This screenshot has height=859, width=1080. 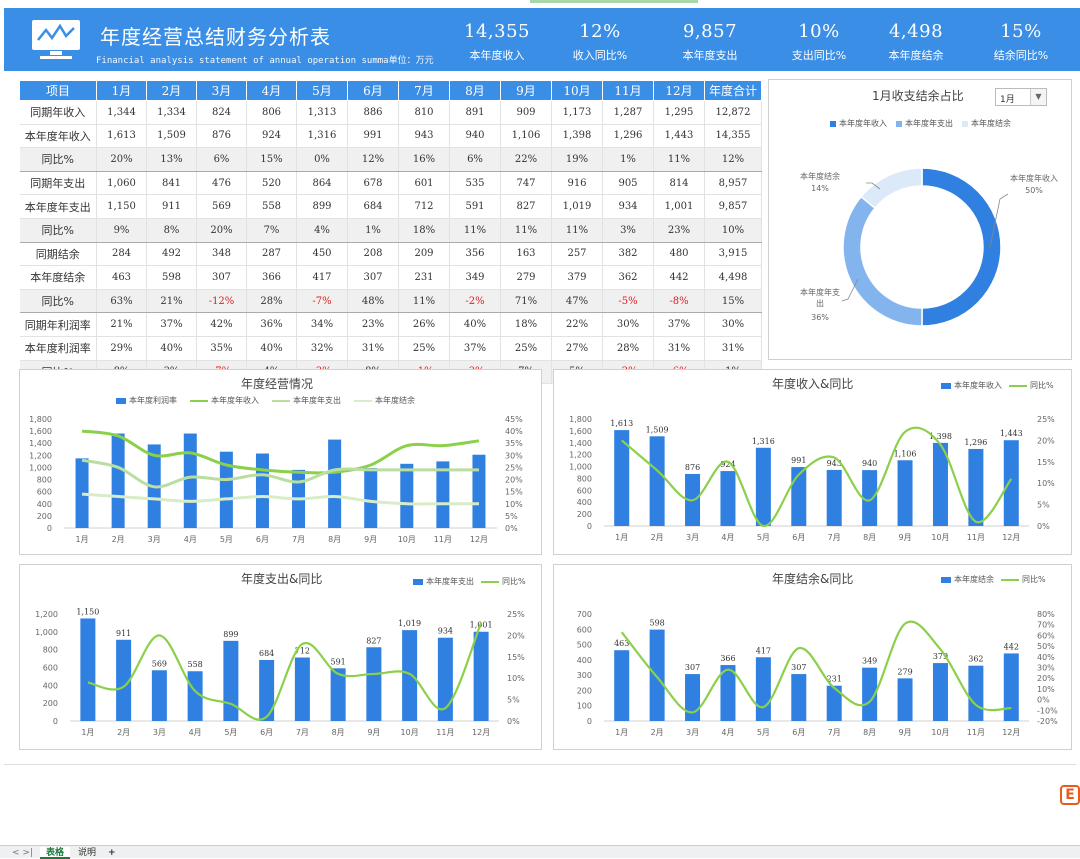 I want to click on table-cell: 1%, so click(x=373, y=230).